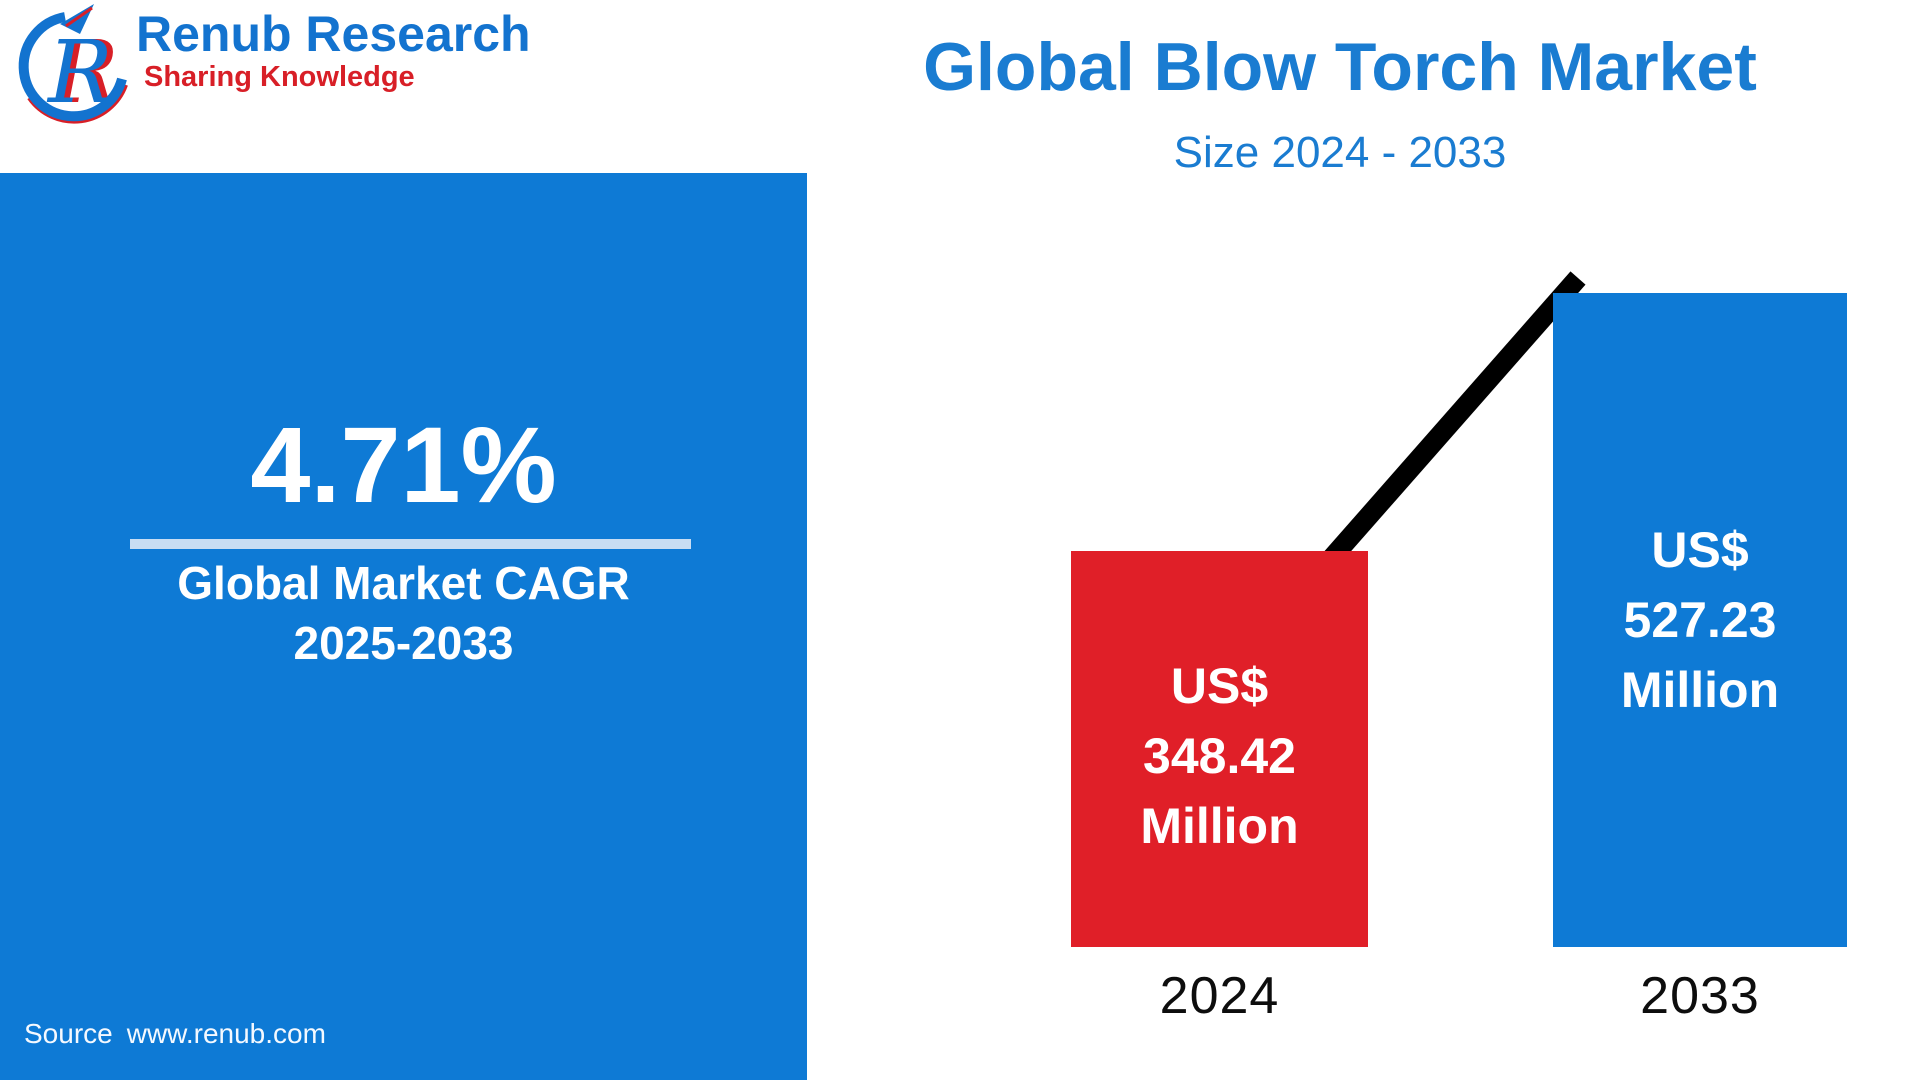  What do you see at coordinates (410, 544) in the screenshot?
I see `cagr-divider` at bounding box center [410, 544].